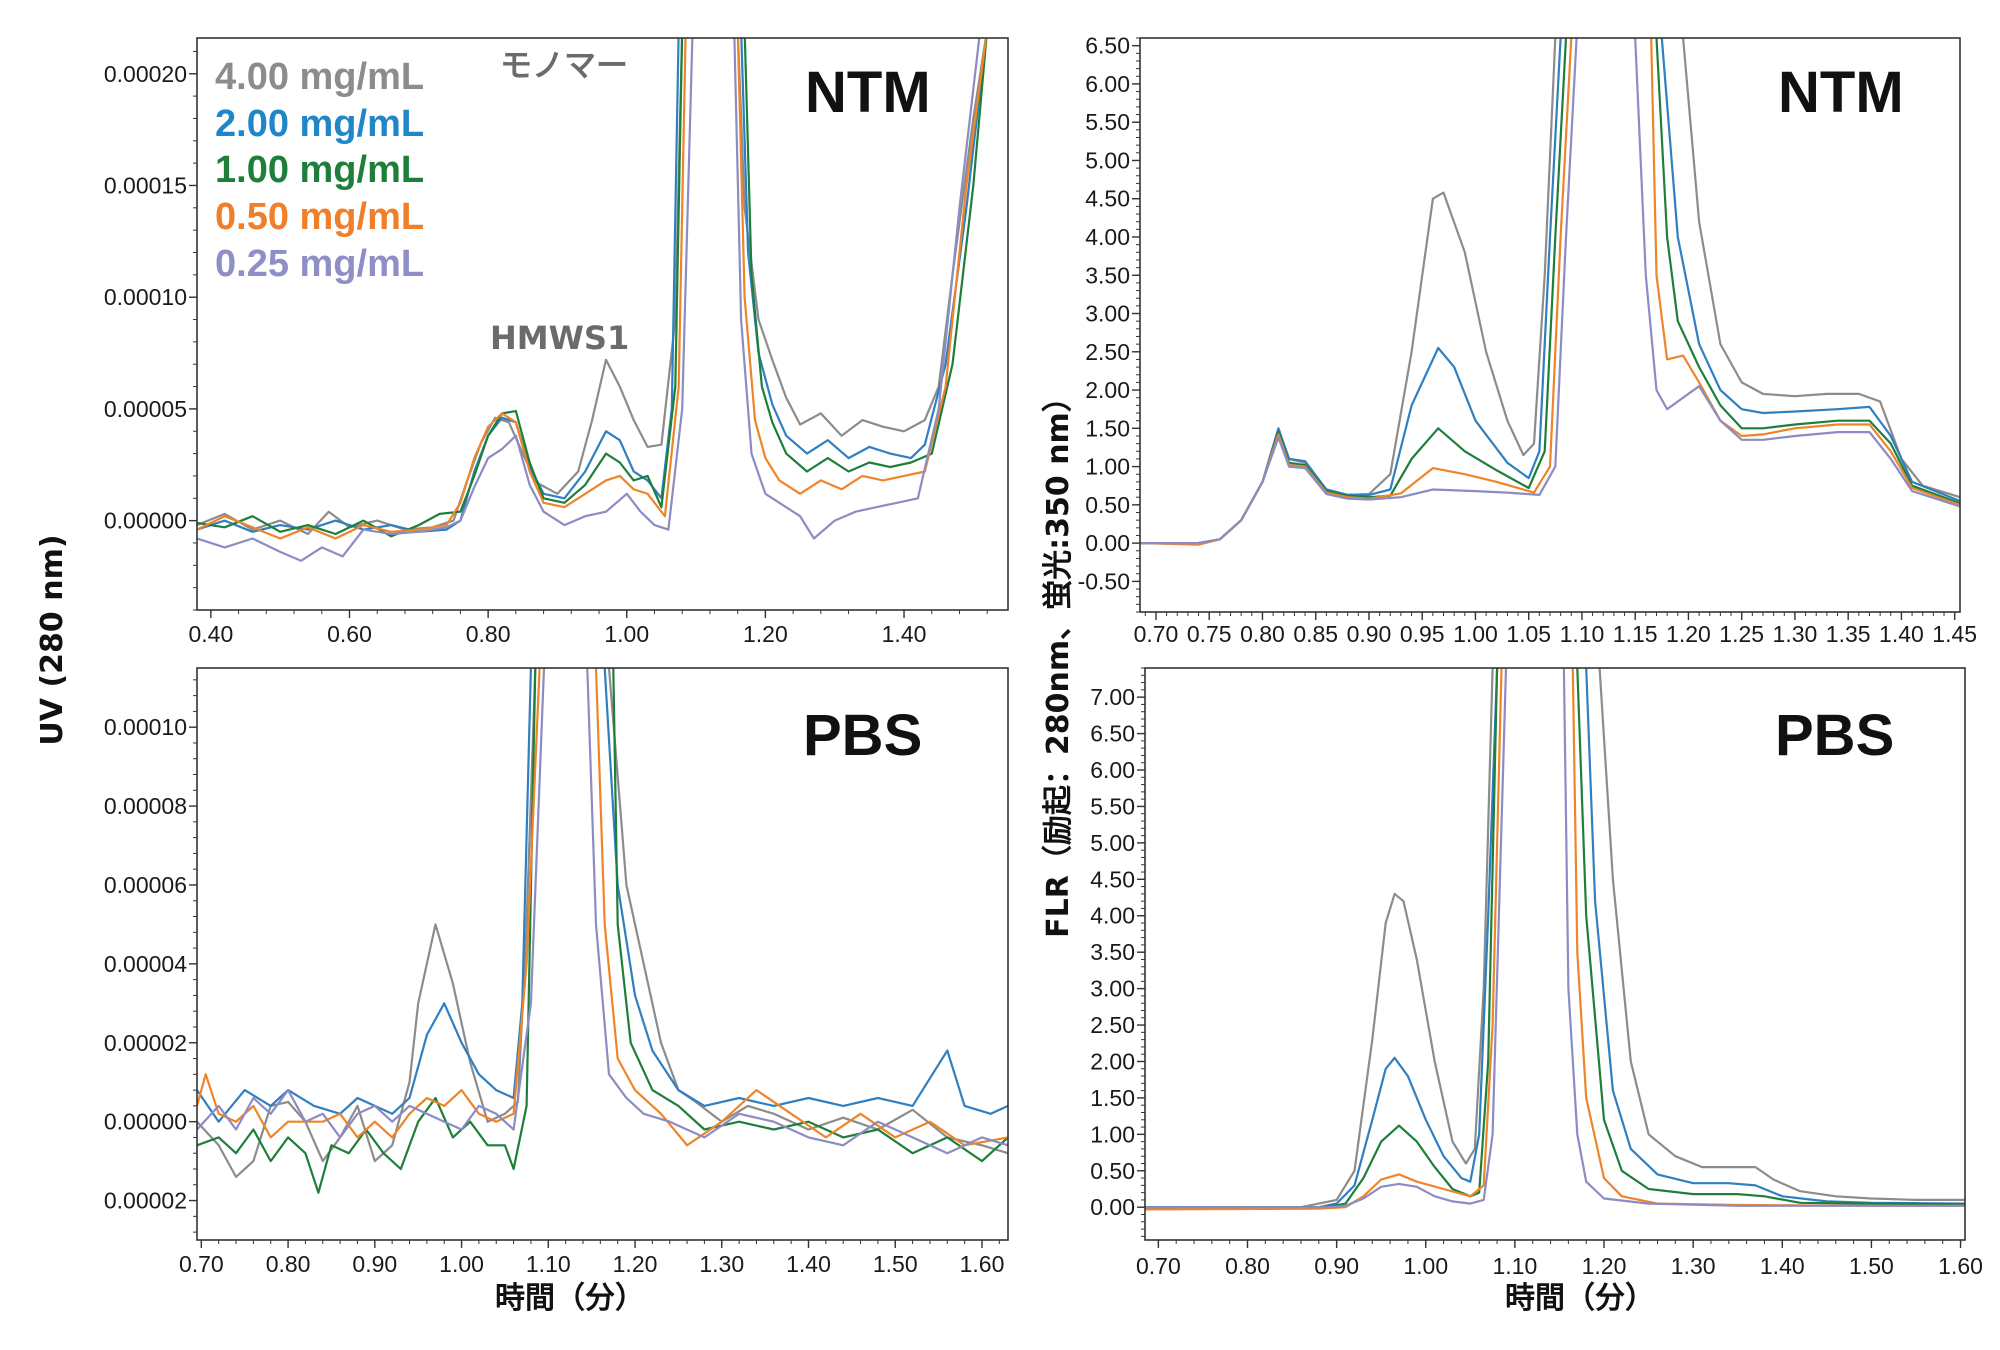 Image resolution: width=2000 pixels, height=1350 pixels. I want to click on x-tick-label: 1.30, so click(721, 1264).